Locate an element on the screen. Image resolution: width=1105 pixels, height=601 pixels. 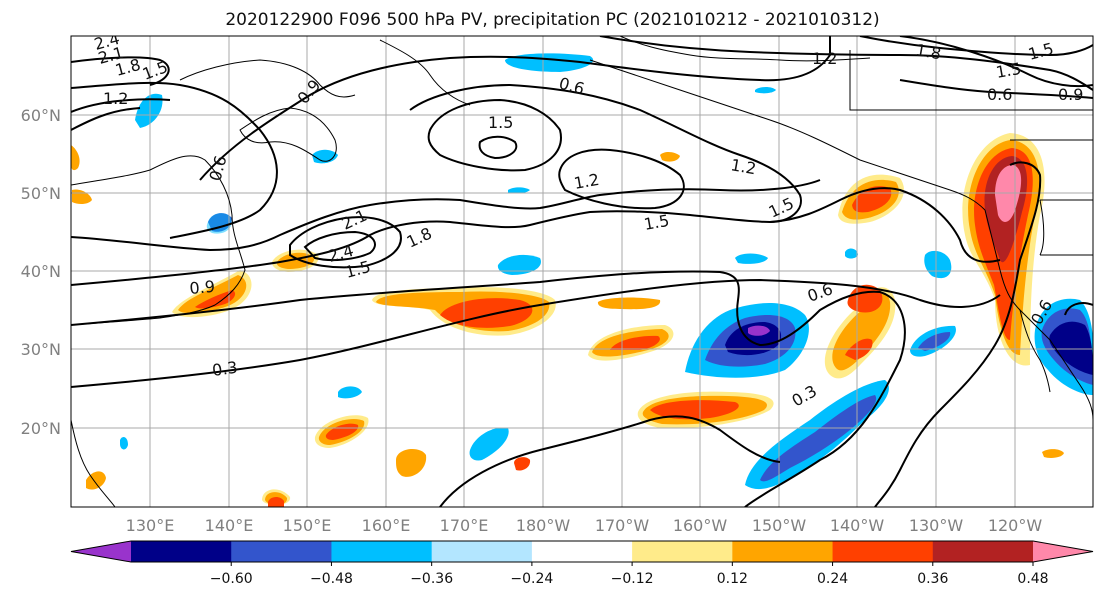
colorbar-outline is located at coordinates (582, 551).